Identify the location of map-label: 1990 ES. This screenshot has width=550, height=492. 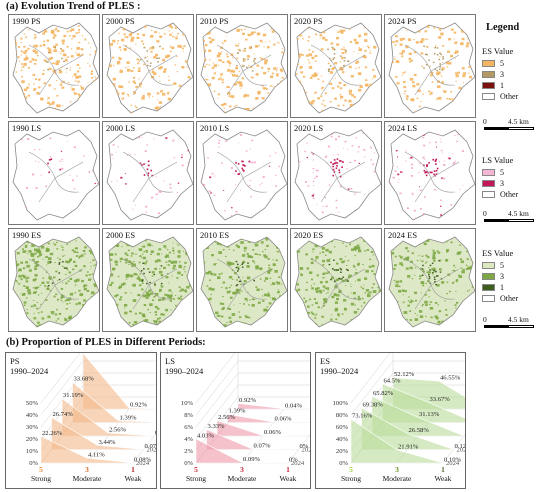
(27, 235).